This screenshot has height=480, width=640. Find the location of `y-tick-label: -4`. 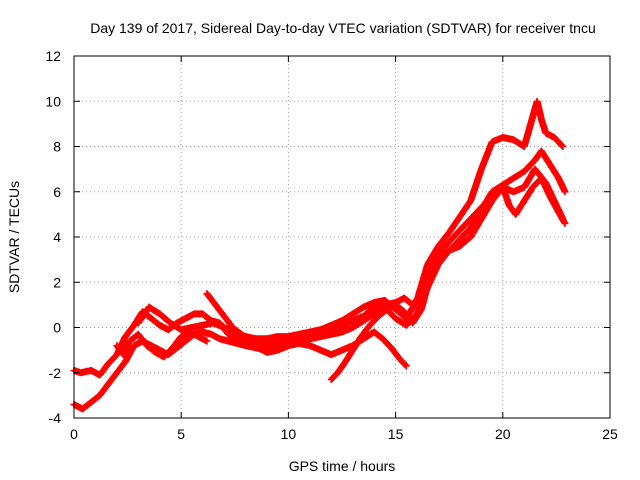

y-tick-label: -4 is located at coordinates (55, 418).